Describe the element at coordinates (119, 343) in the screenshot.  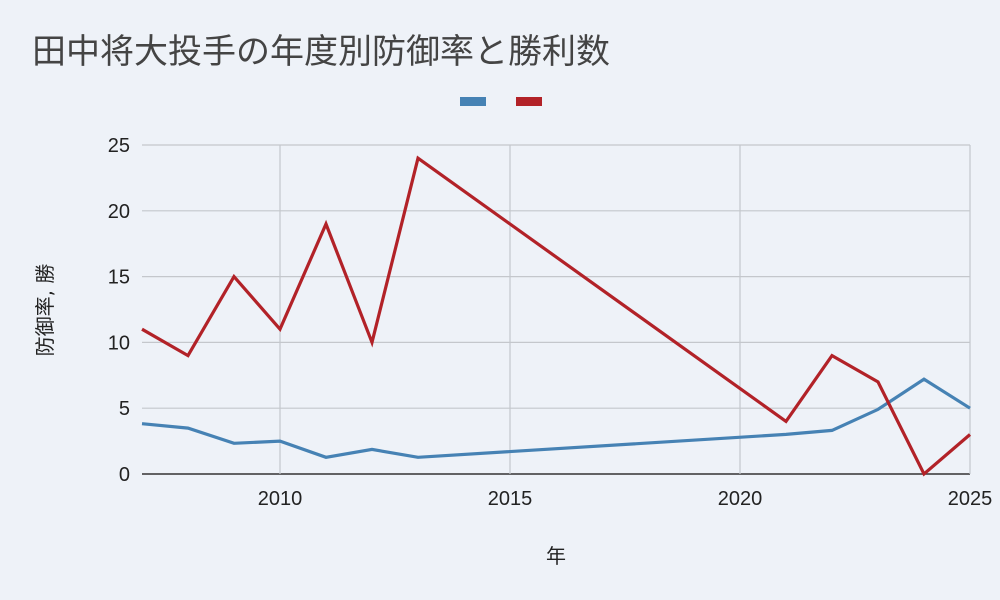
I see `y-tick-label: 10` at that location.